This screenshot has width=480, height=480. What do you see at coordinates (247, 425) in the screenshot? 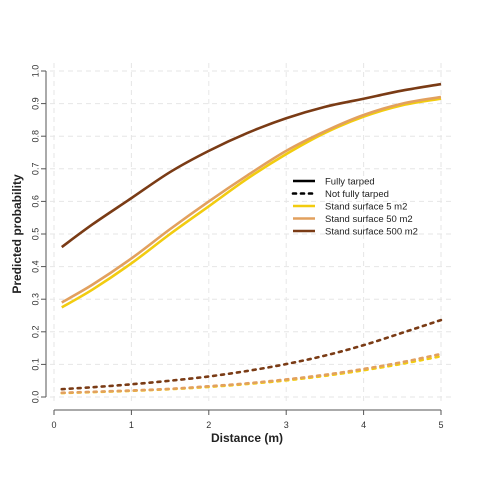
I see `x-tick-labels: 0 1 2 3 4 5` at bounding box center [247, 425].